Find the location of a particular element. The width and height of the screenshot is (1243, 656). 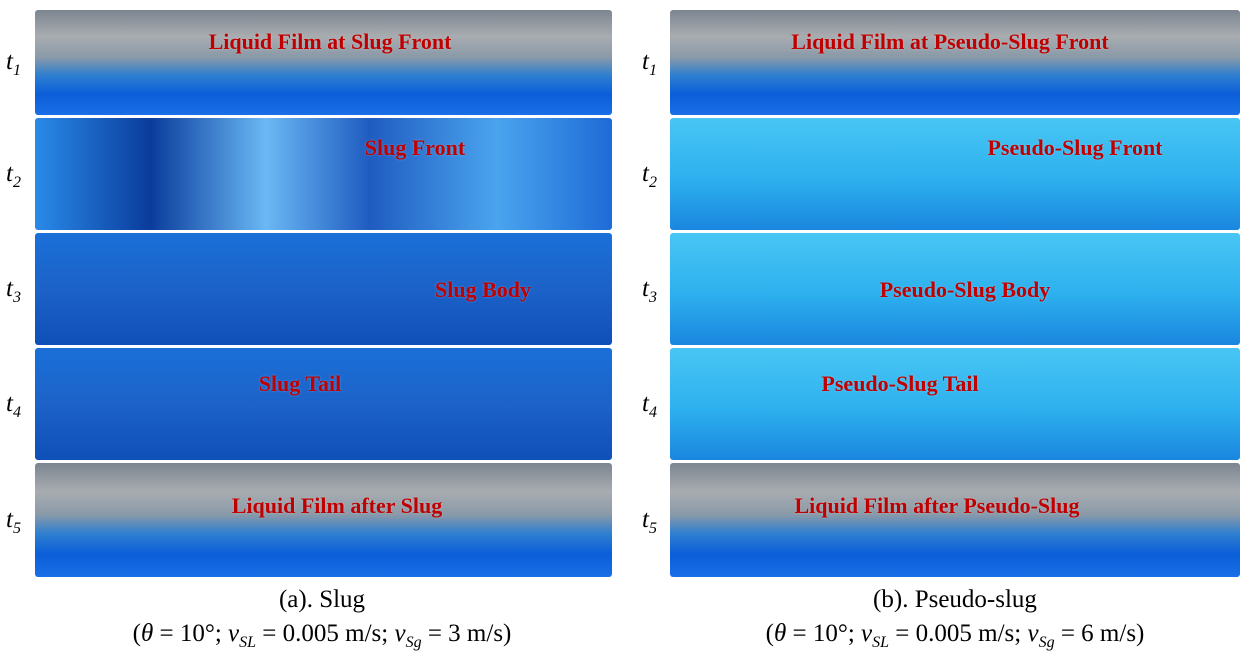

region-label: Slug Body is located at coordinates (483, 289).